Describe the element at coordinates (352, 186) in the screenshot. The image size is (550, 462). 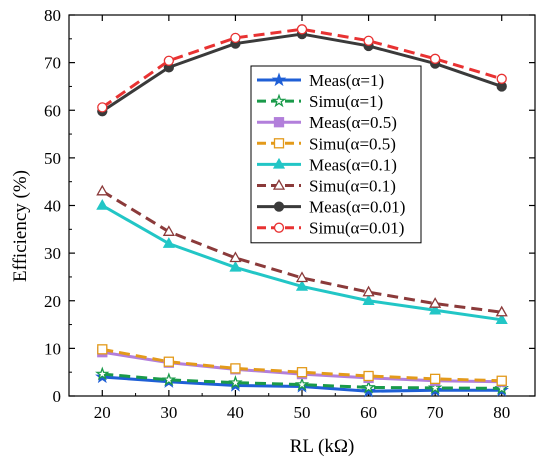
I see `legend-label: Simu(α=0.1)` at that location.